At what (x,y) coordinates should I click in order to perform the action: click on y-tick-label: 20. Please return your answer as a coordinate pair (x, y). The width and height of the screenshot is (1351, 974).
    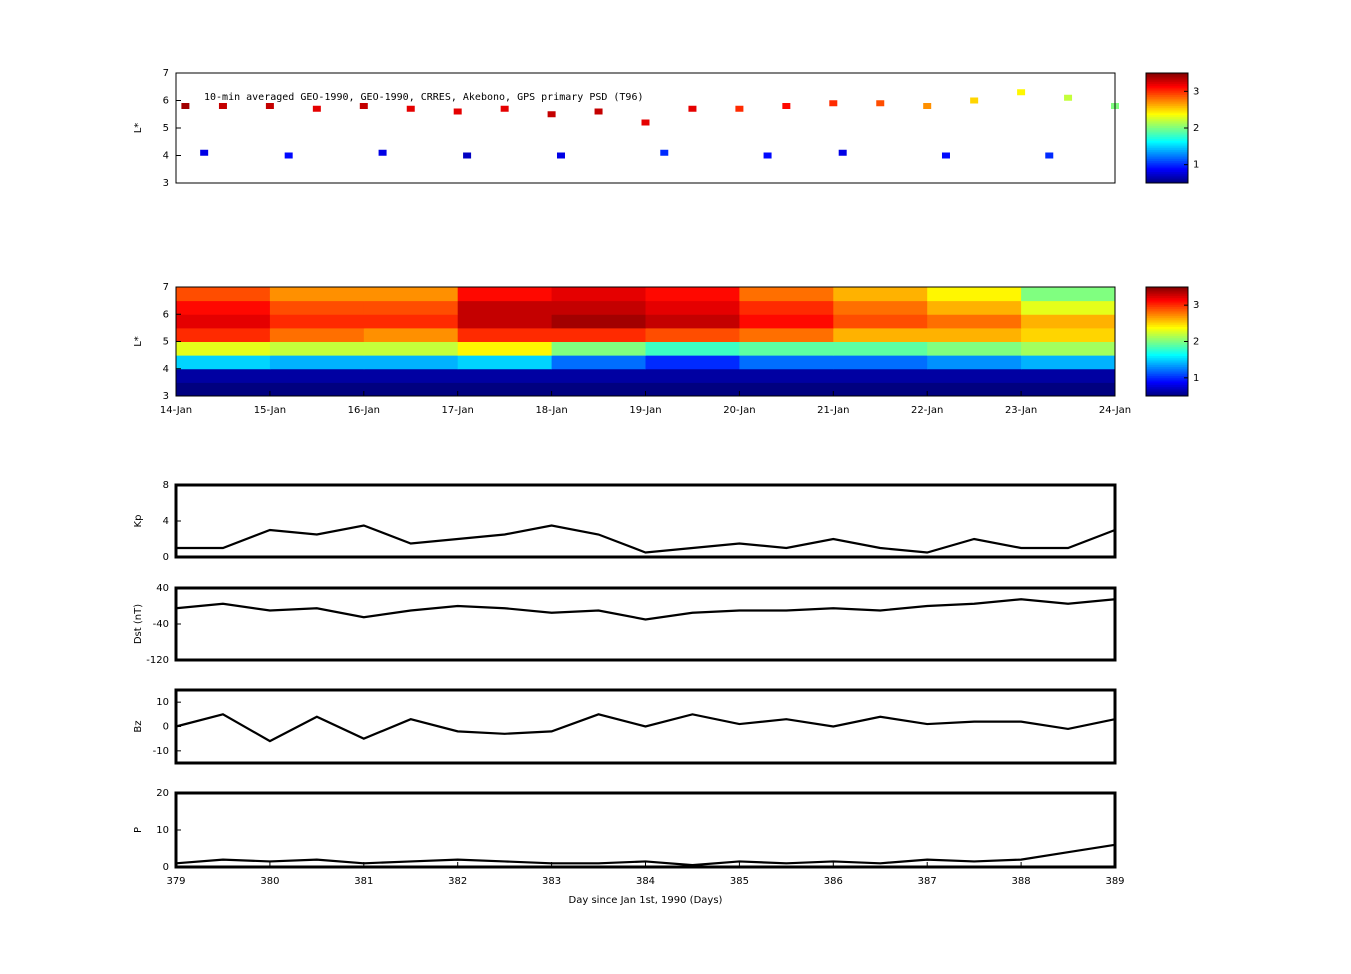
    Looking at the image, I should click on (162, 793).